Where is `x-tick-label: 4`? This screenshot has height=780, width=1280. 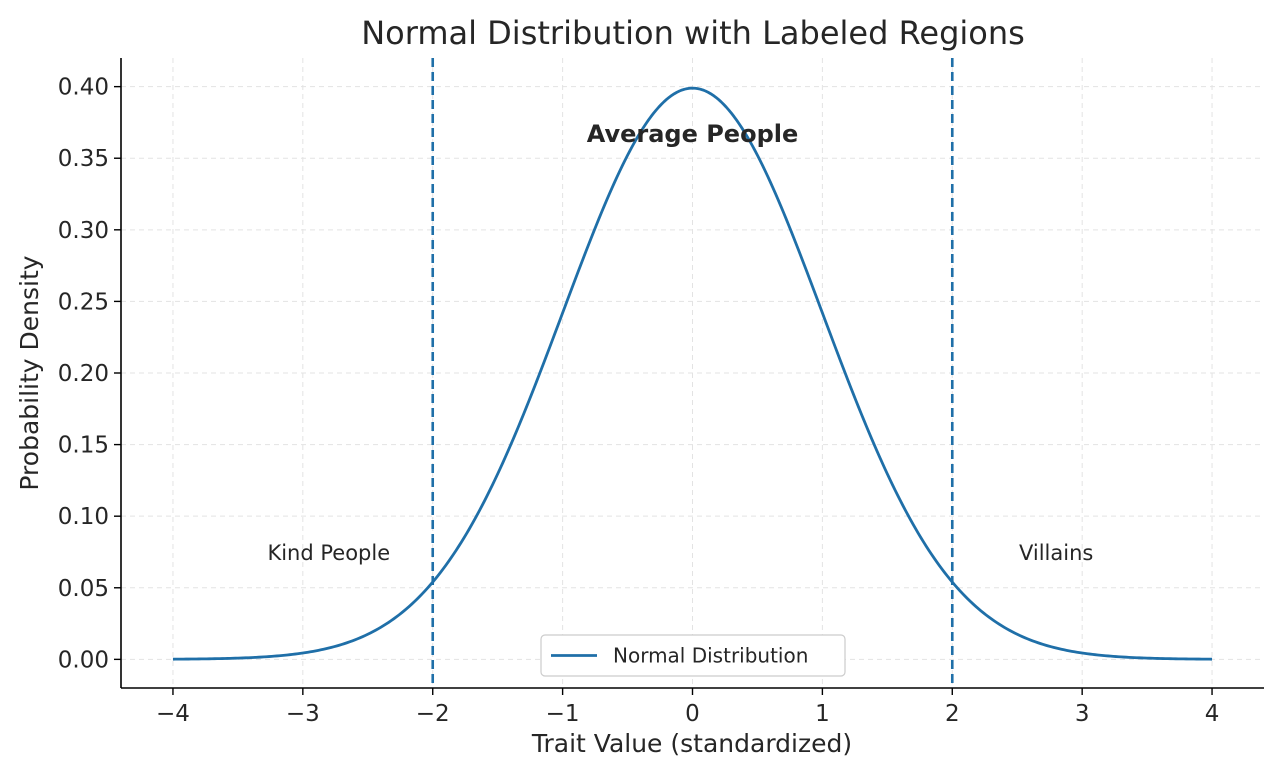
x-tick-label: 4 is located at coordinates (1212, 714).